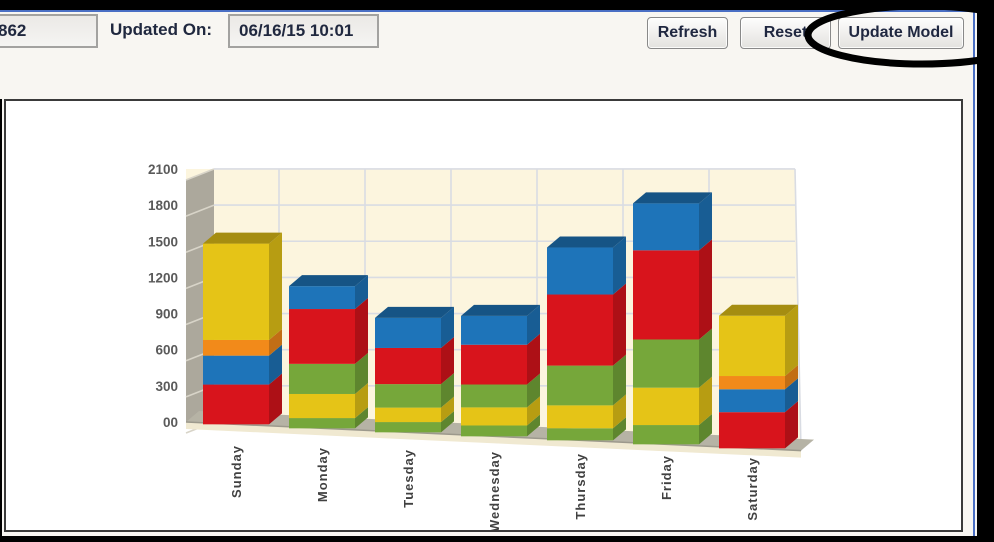  What do you see at coordinates (494, 490) in the screenshot?
I see `x-axis-label: Wednesday` at bounding box center [494, 490].